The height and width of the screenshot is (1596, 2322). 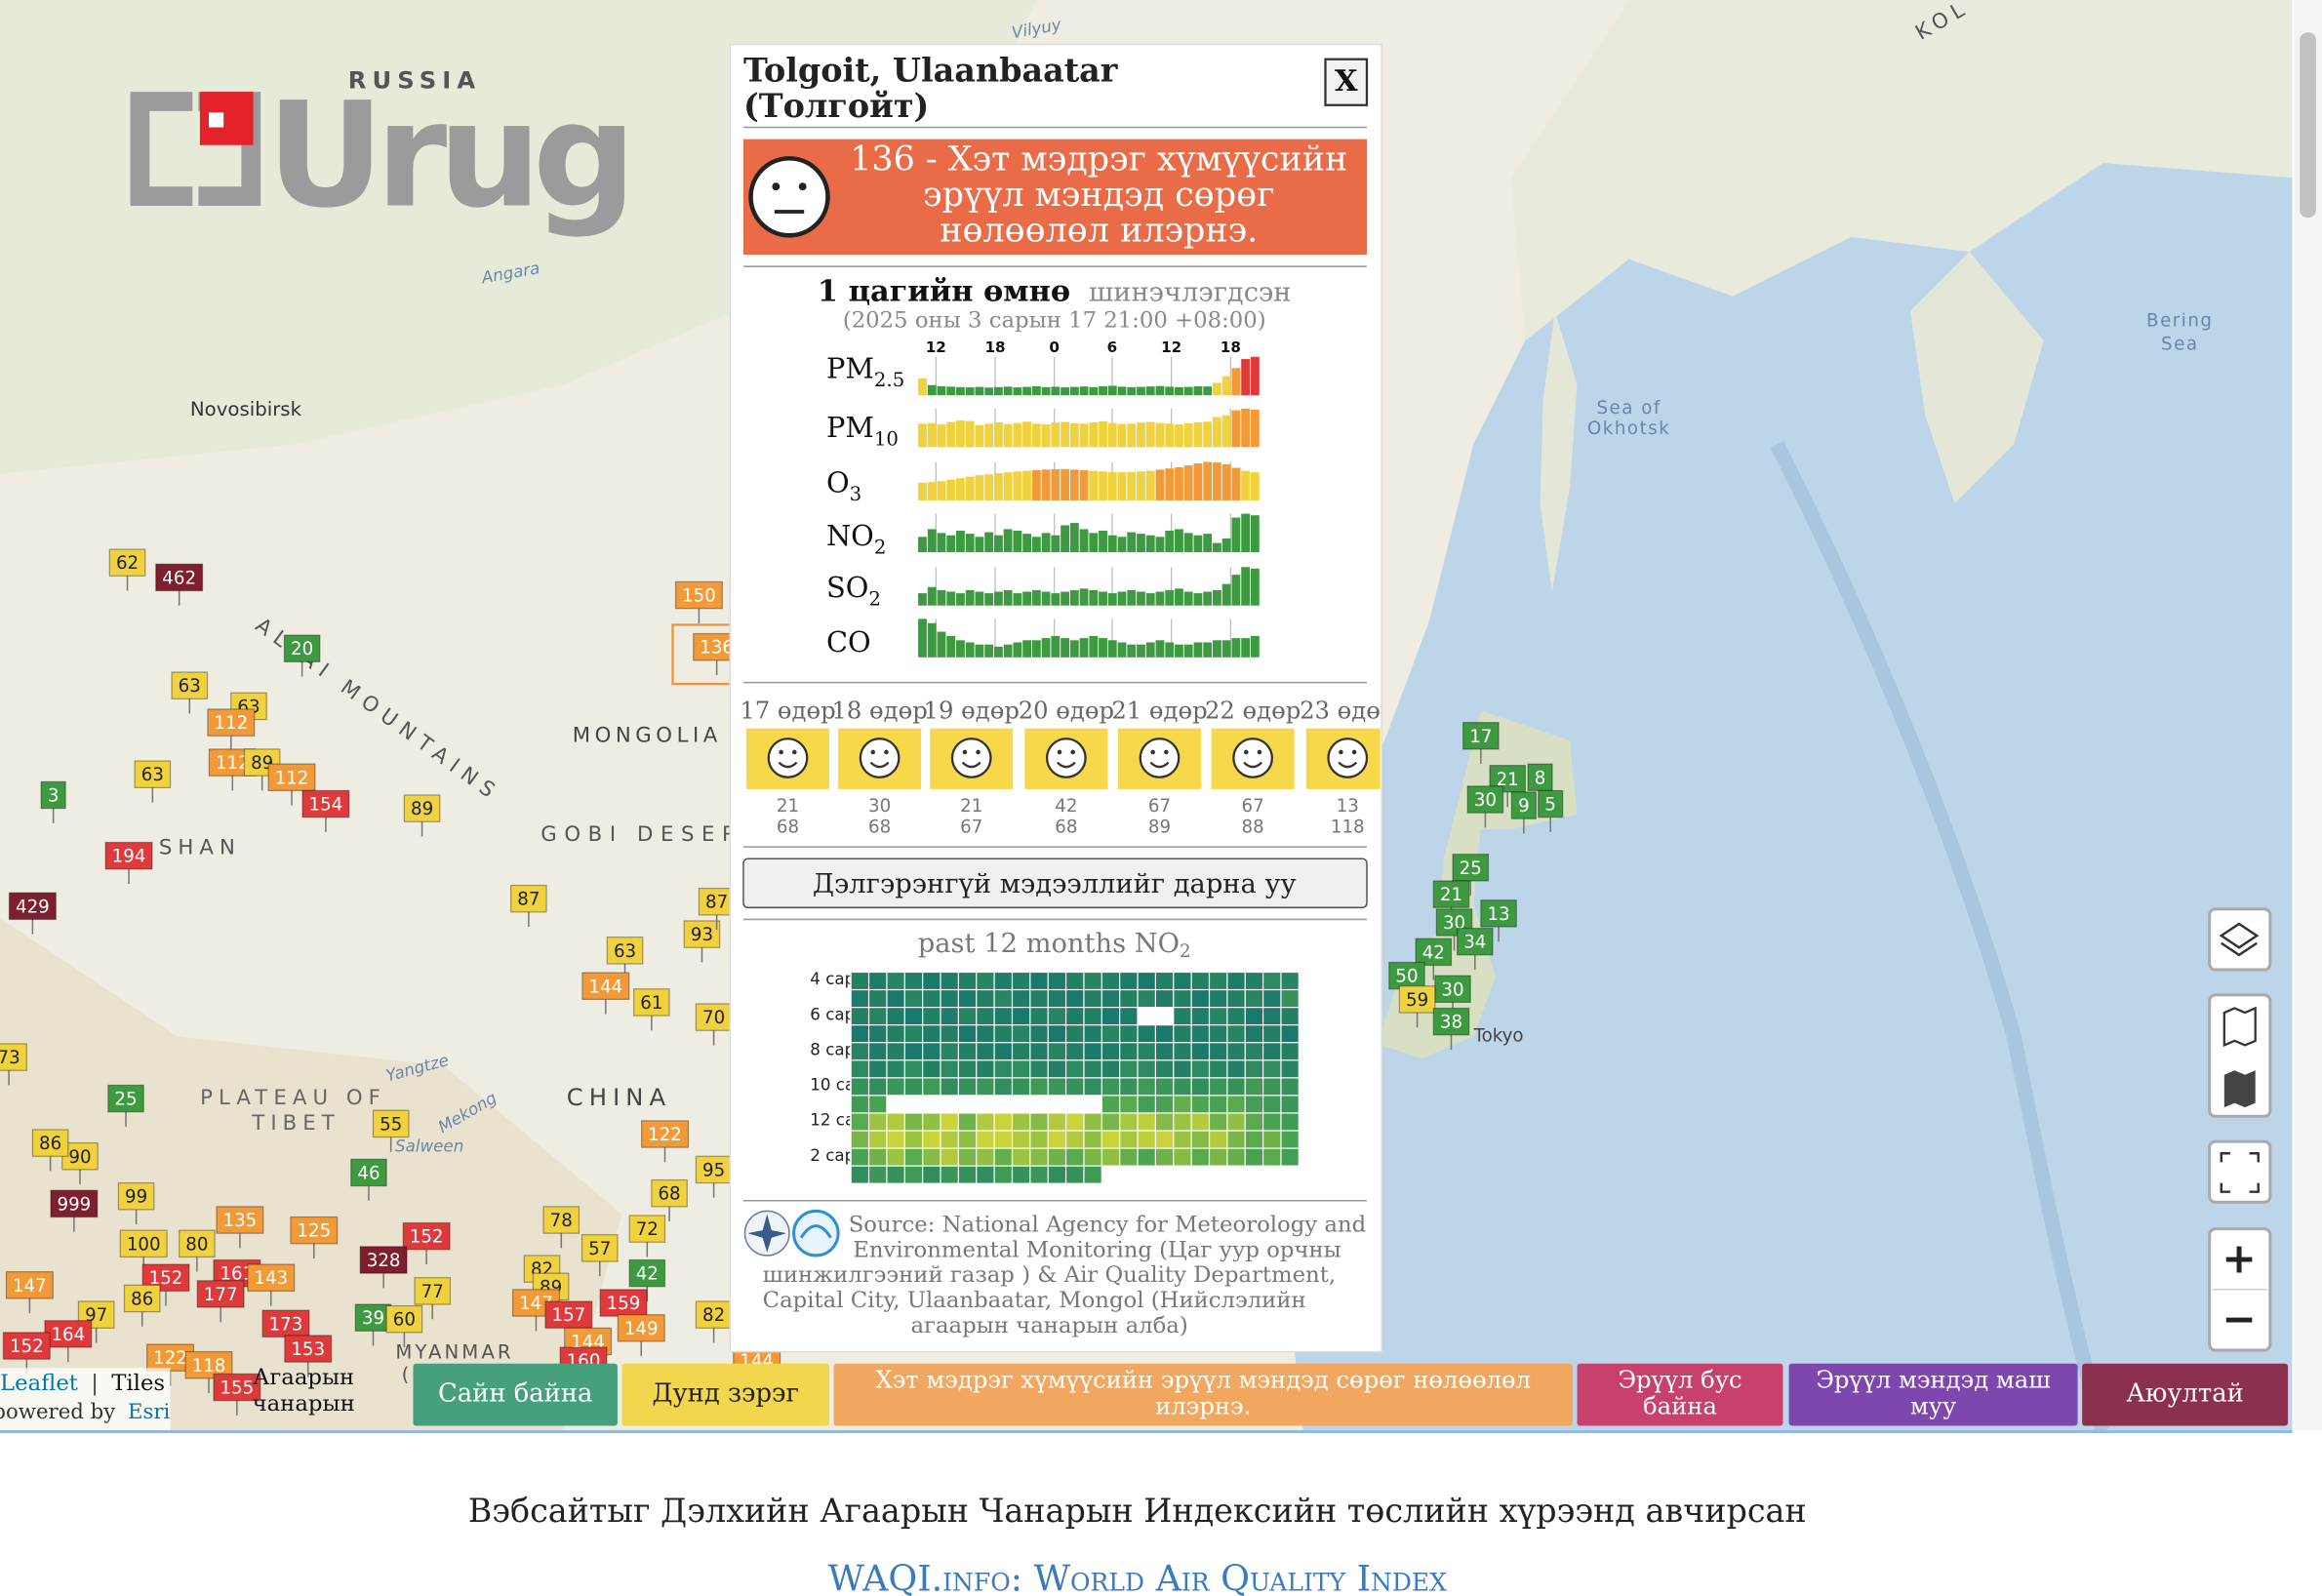 What do you see at coordinates (128, 863) in the screenshot?
I see `station-marker: 194` at bounding box center [128, 863].